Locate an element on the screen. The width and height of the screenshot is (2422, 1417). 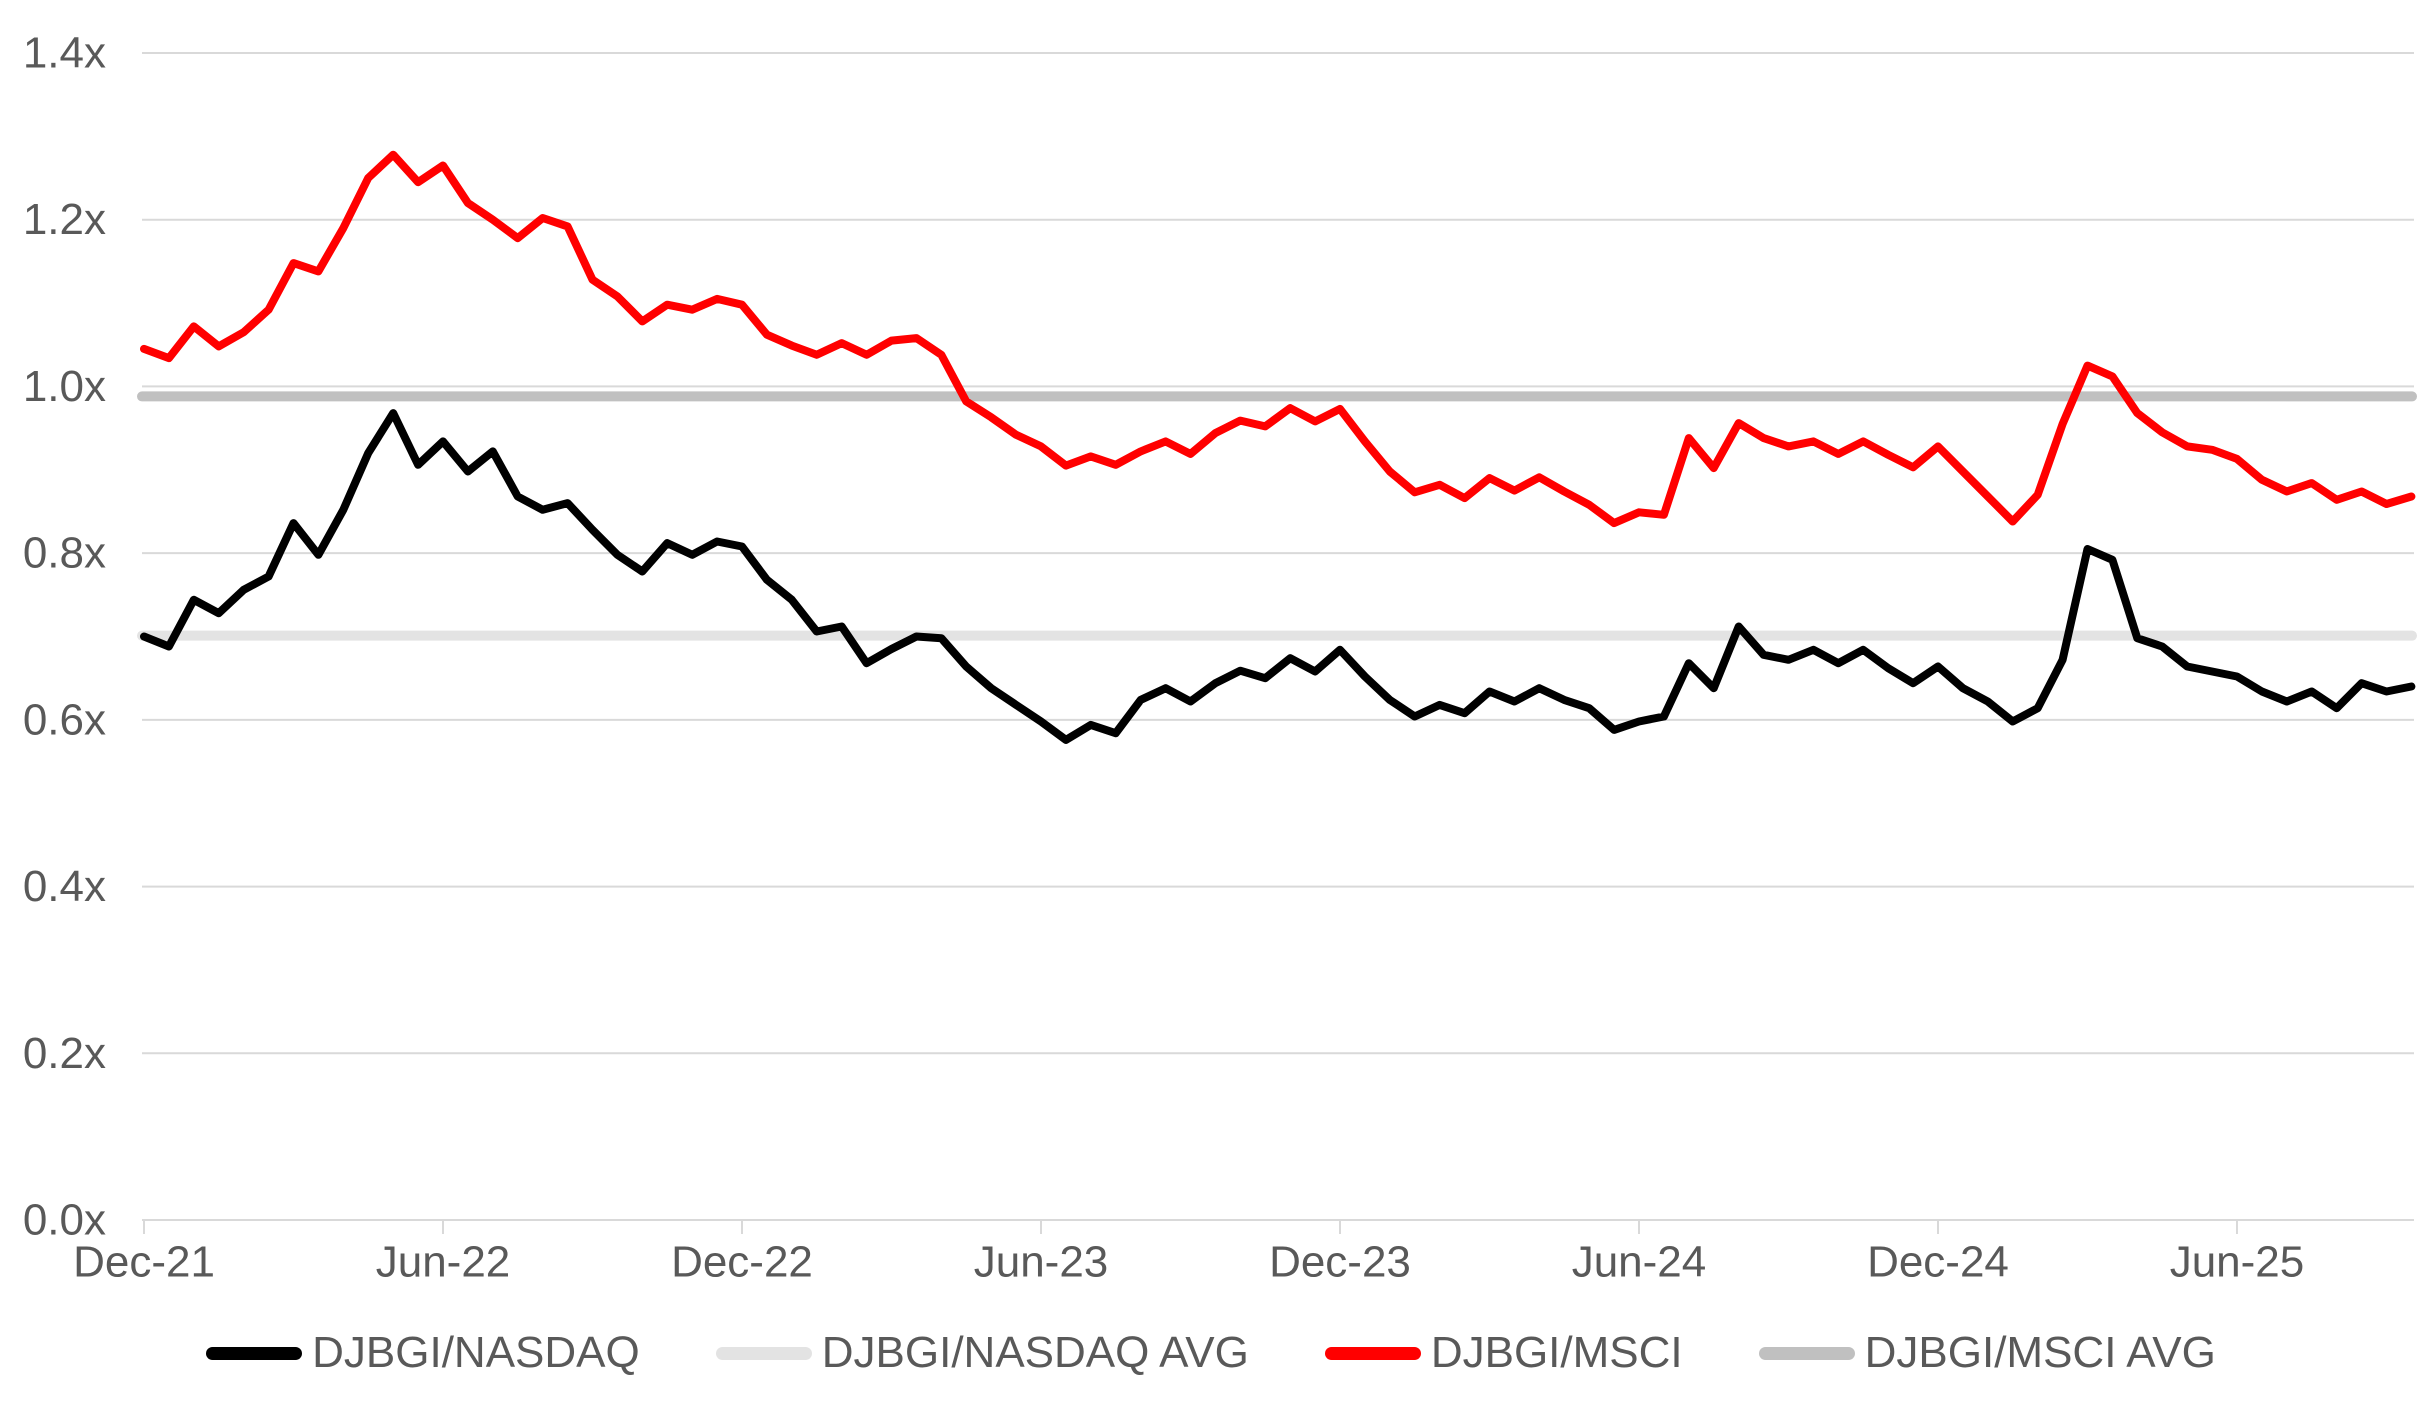
legend-swatch-djbgi-nasdaq-avg is located at coordinates (763, 1353).